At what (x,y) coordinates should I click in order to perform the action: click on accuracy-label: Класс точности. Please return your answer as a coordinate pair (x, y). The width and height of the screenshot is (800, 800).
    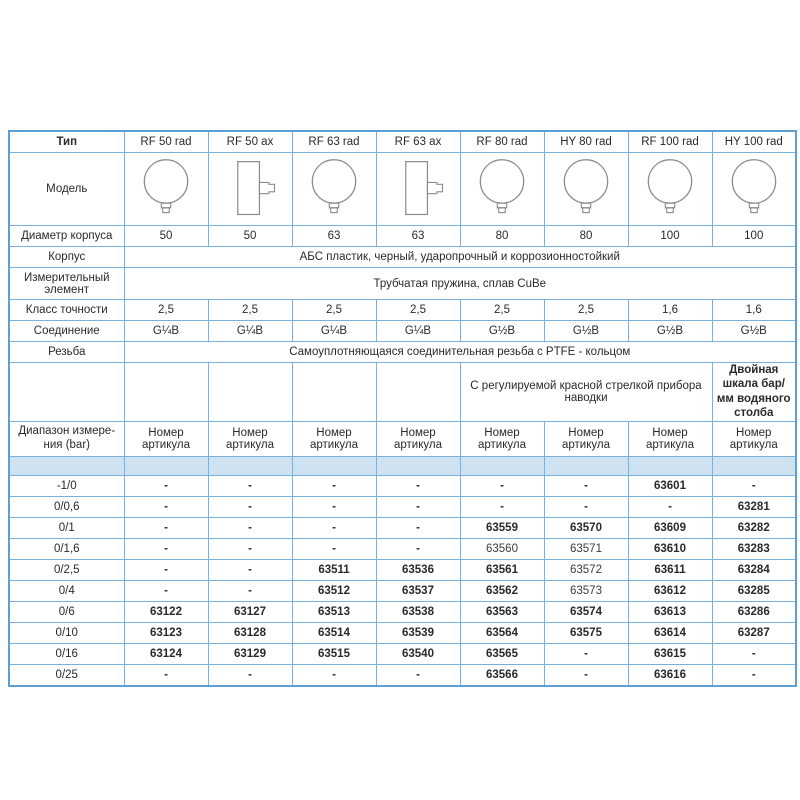
    Looking at the image, I should click on (66, 310).